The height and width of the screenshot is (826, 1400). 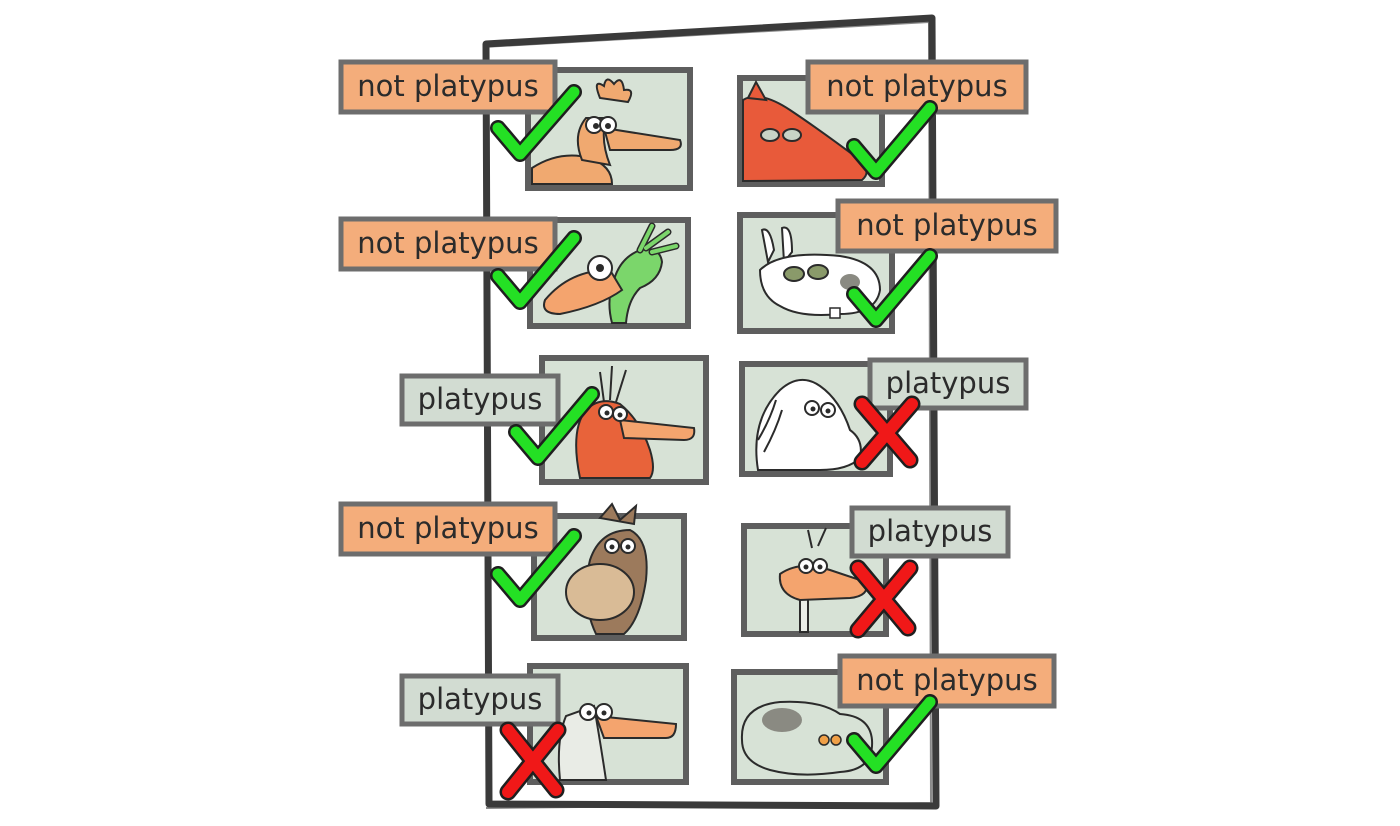 I want to click on label-tag-7: not platypus, so click(x=448, y=529).